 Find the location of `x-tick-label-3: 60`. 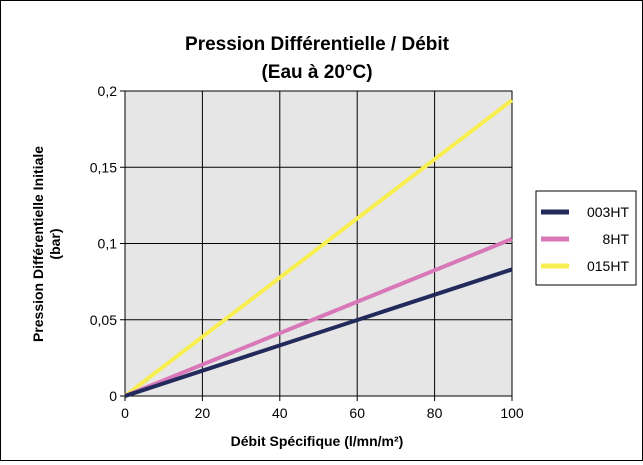

x-tick-label-3: 60 is located at coordinates (357, 413).